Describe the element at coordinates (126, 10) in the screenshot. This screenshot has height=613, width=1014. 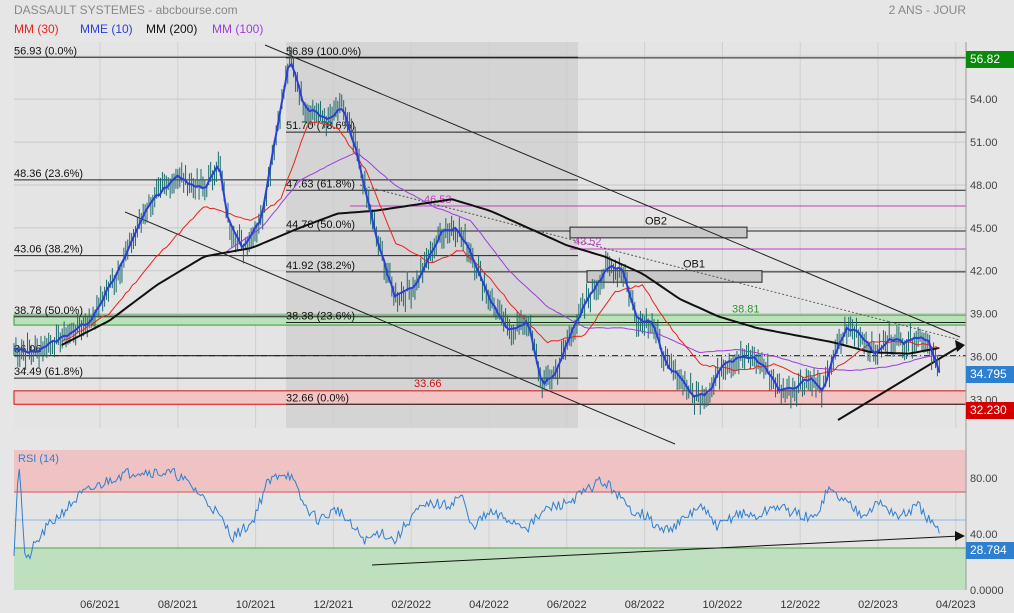
I see `chart-title: DASSAULT SYSTEMES - abcbourse.com` at that location.